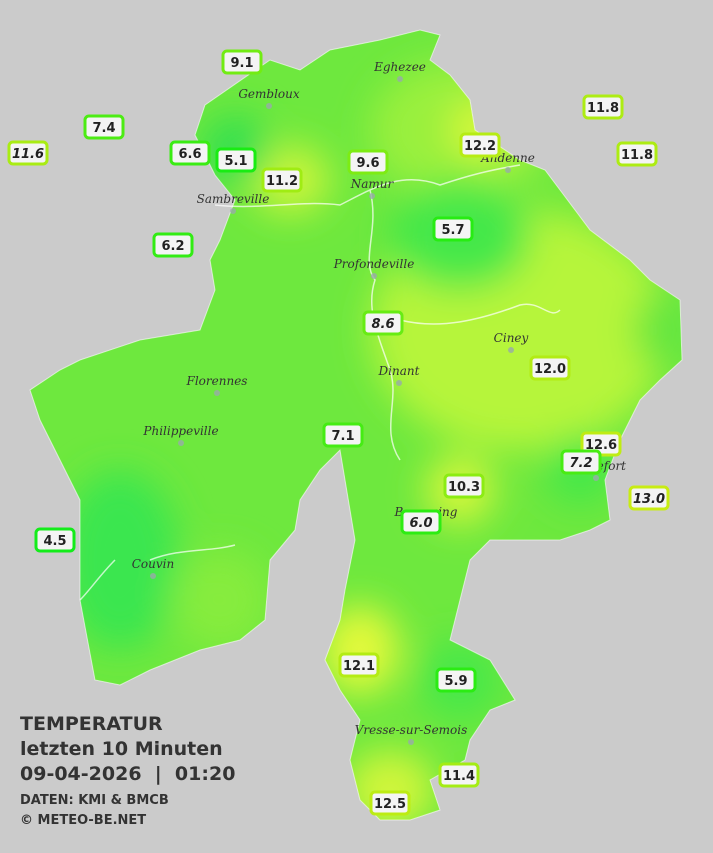  I want to click on city-label: Dinant, so click(399, 371).